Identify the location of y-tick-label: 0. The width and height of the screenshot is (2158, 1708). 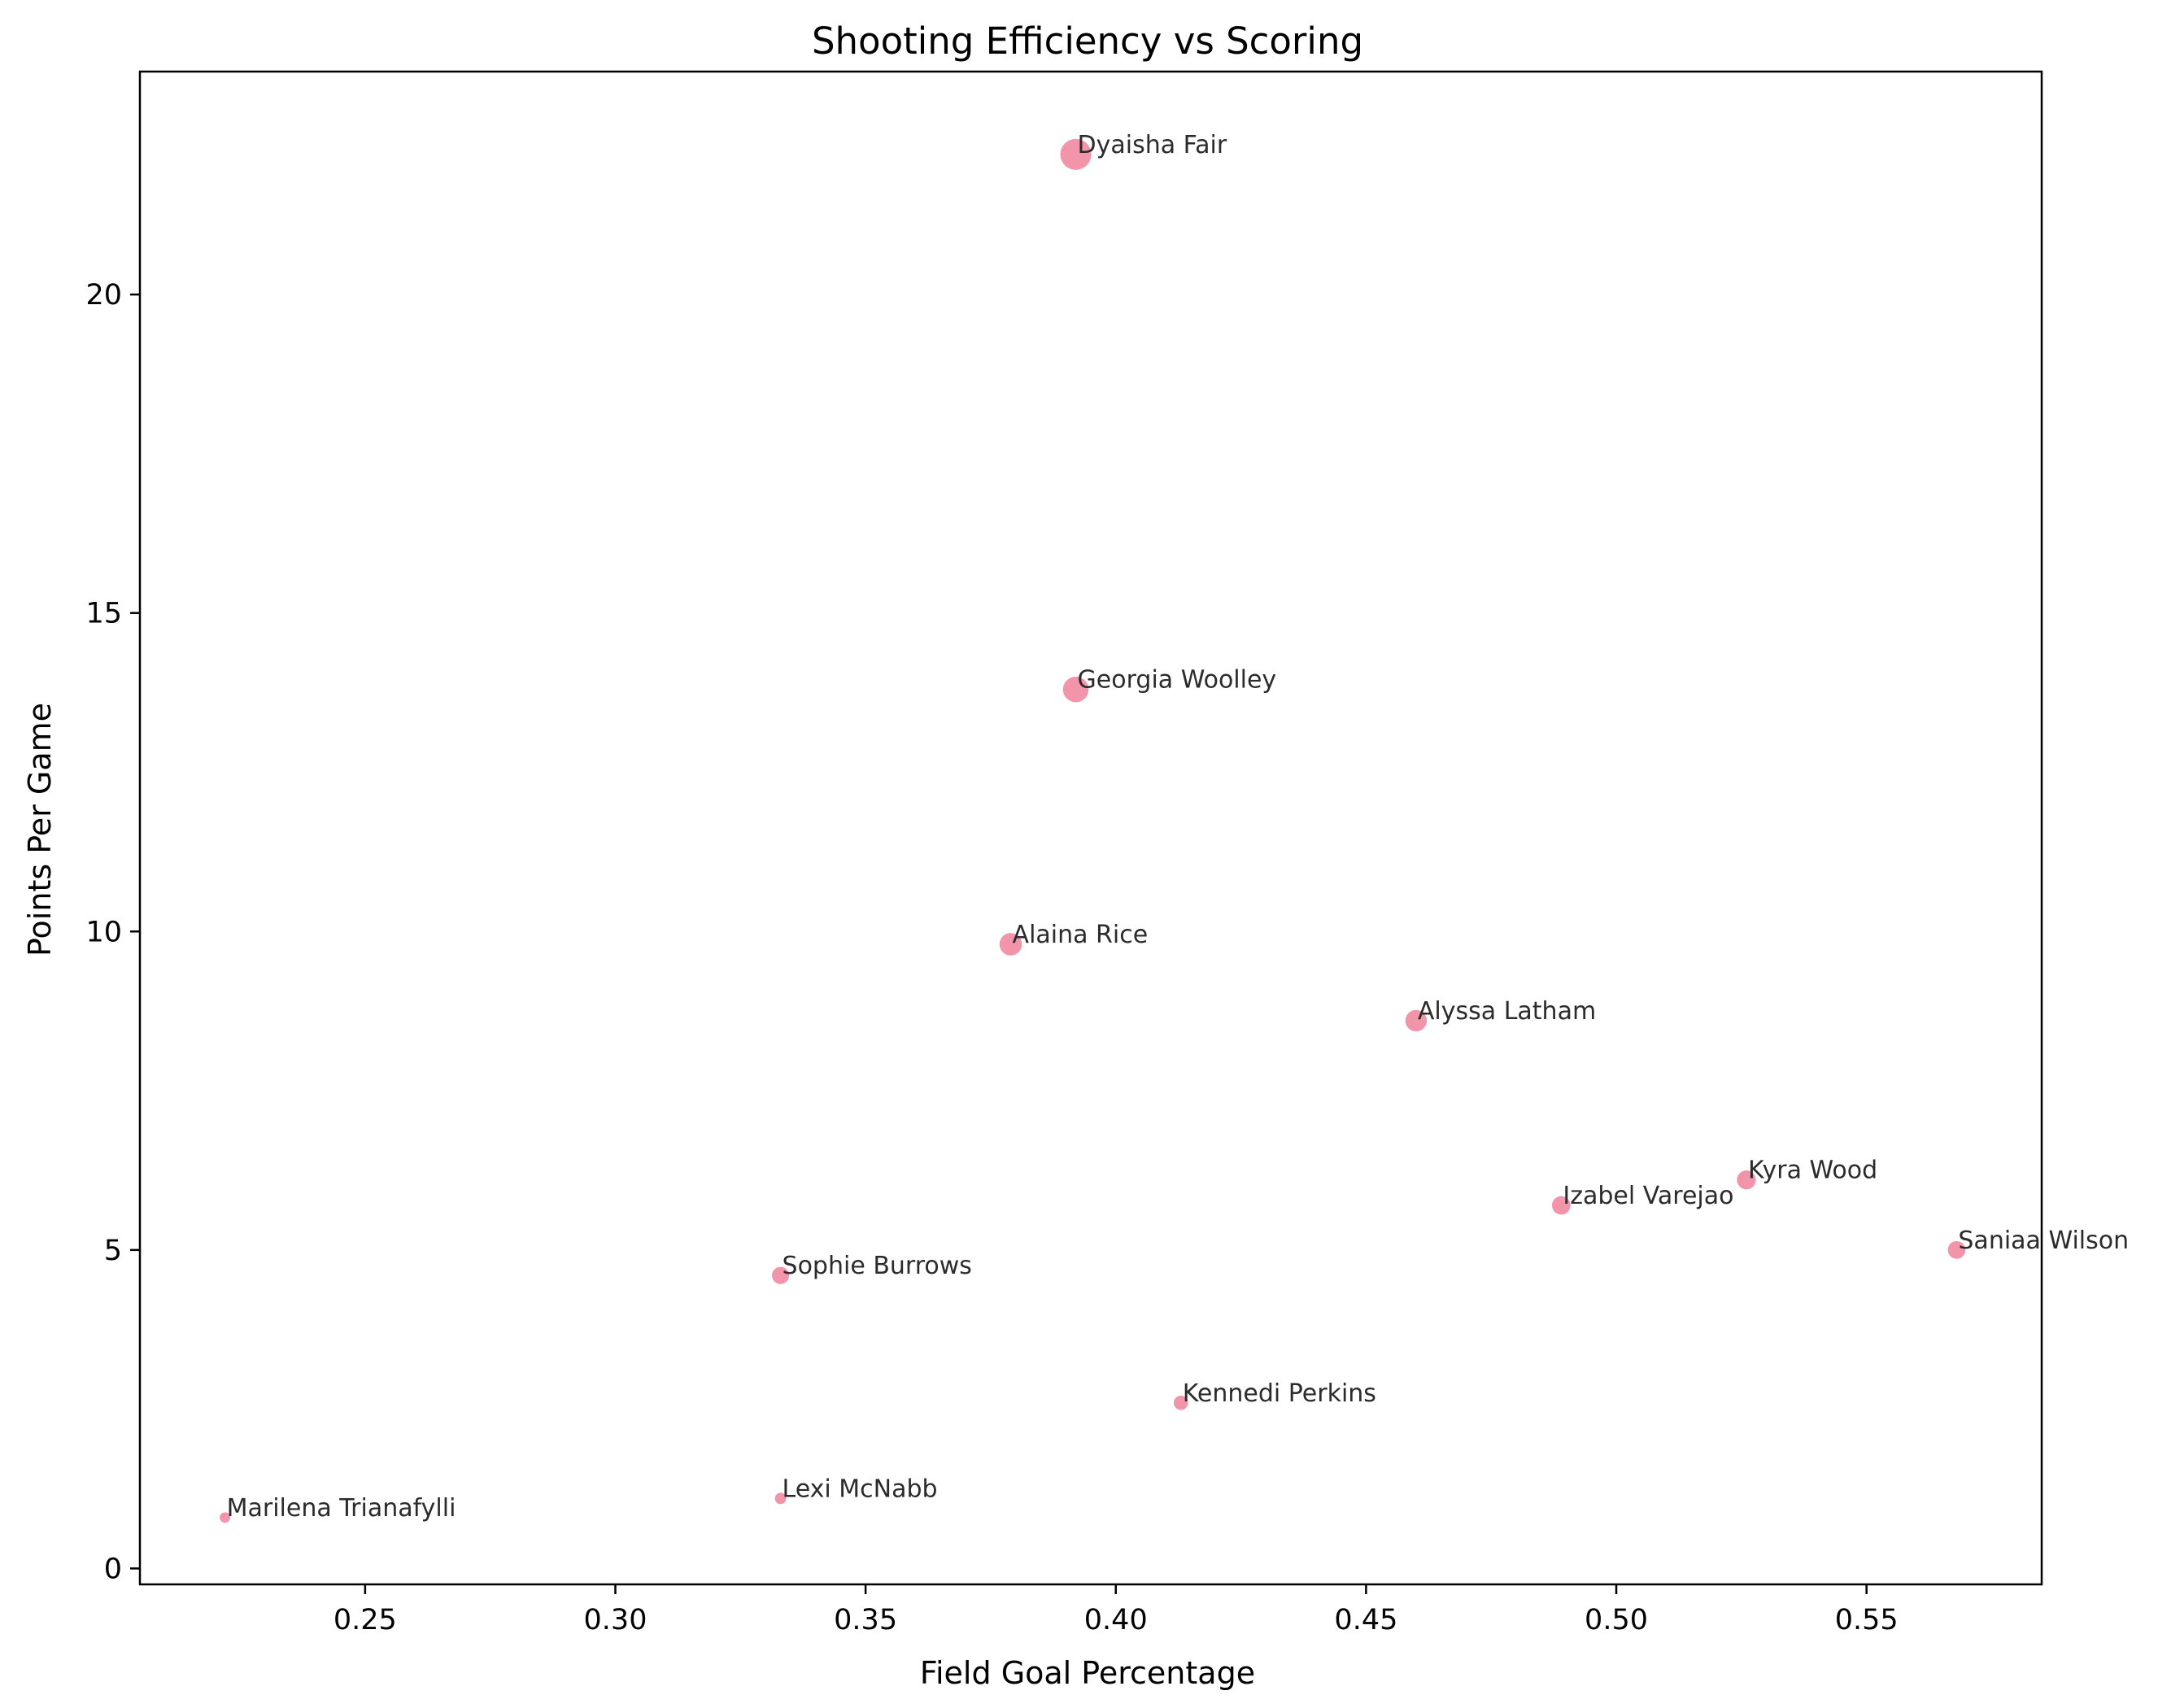
(113, 1569).